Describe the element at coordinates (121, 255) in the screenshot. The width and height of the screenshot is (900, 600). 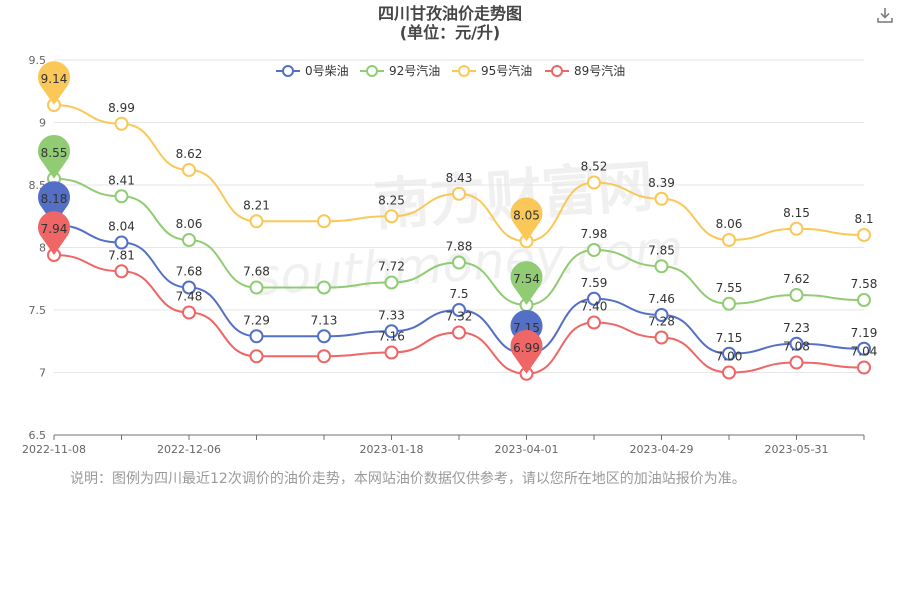
I see `data-label: 7.81` at that location.